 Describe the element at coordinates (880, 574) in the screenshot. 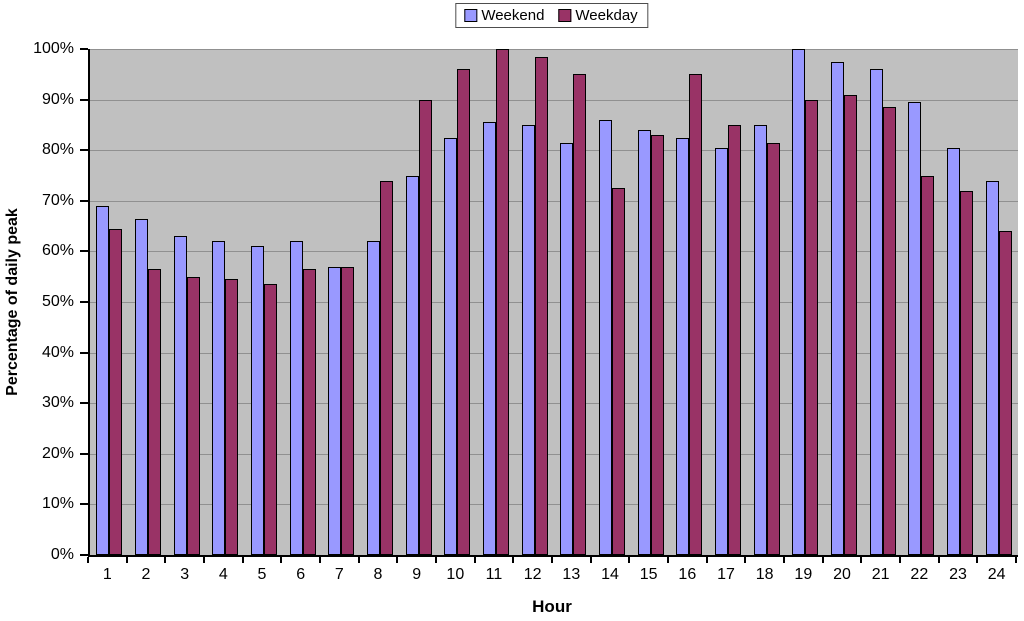

I see `x-tick-label-21: 21` at that location.